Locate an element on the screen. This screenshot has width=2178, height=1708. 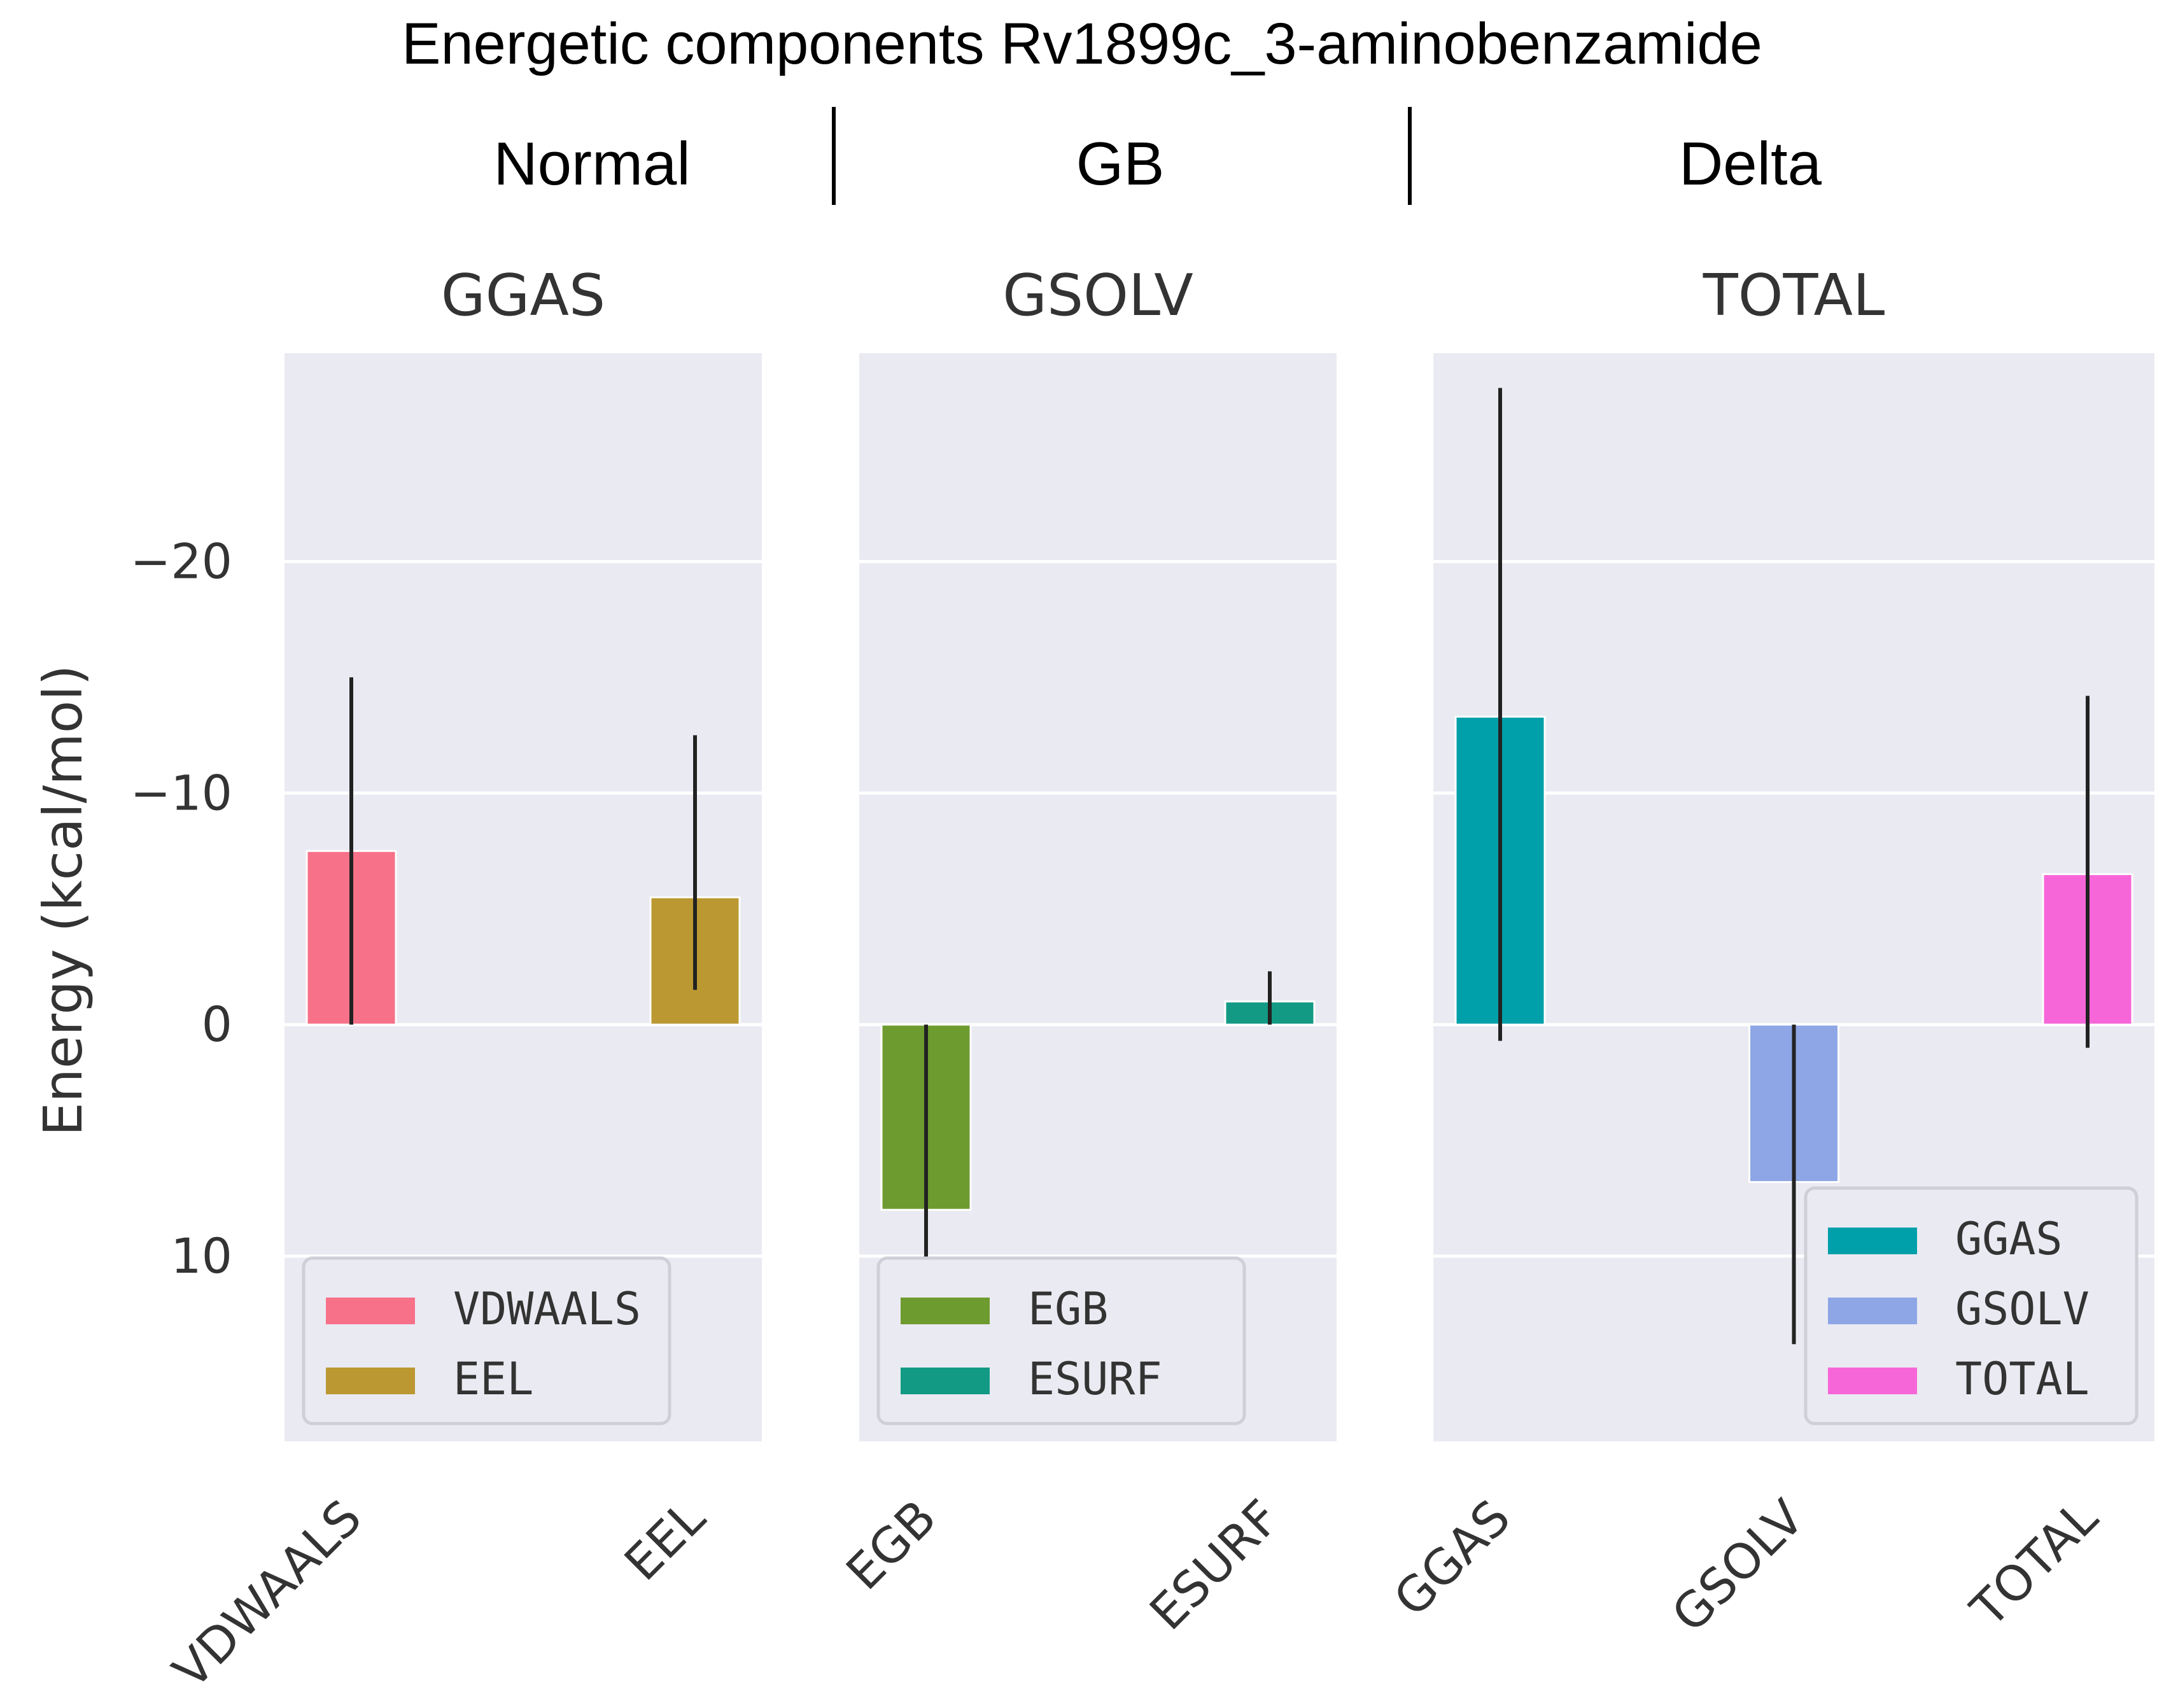
legend: EGB ESURF is located at coordinates (1061, 1340).